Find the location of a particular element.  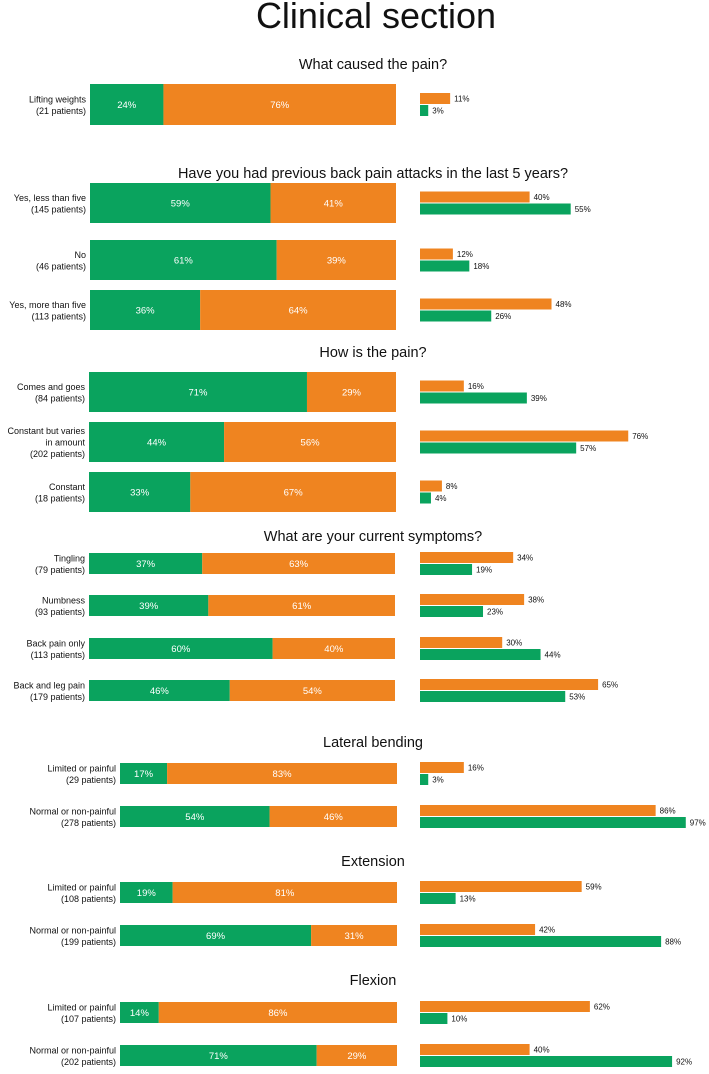

row-label: (113 patients) is located at coordinates (59, 316).